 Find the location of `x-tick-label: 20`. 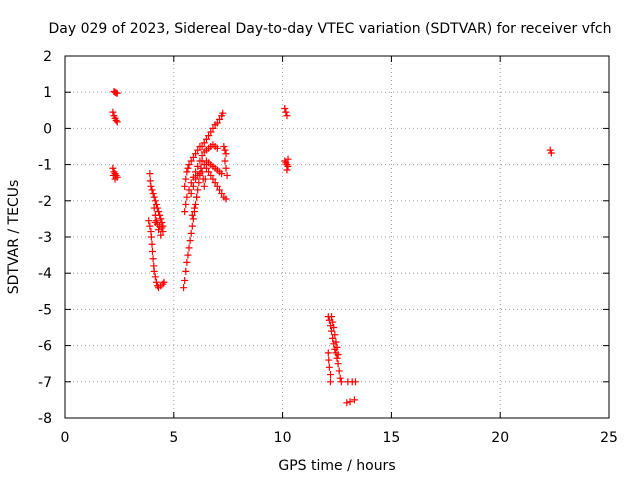

x-tick-label: 20 is located at coordinates (500, 438).